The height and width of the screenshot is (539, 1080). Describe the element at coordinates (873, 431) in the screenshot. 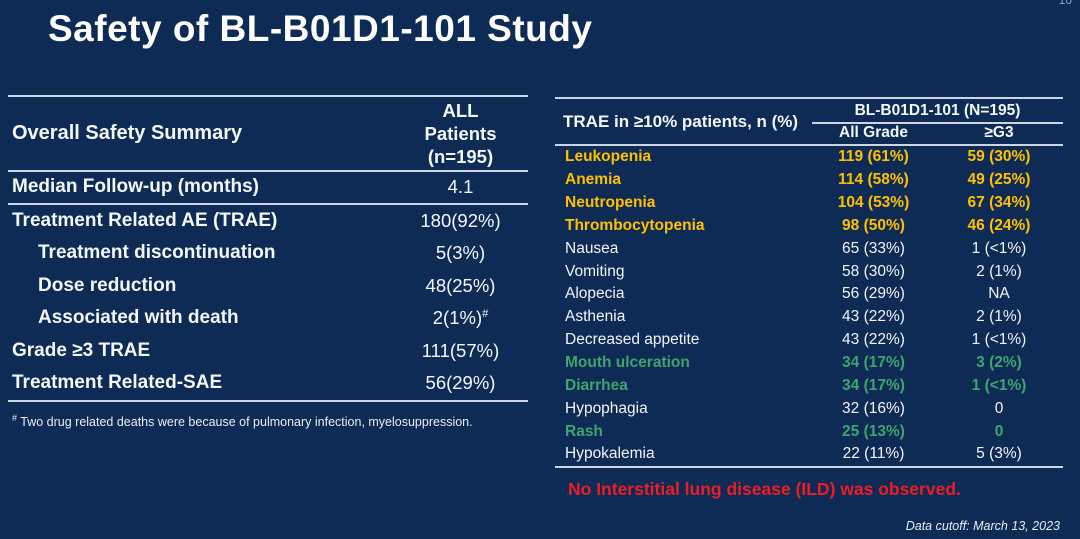

I see `all-grade-value: 25 (13%)` at that location.